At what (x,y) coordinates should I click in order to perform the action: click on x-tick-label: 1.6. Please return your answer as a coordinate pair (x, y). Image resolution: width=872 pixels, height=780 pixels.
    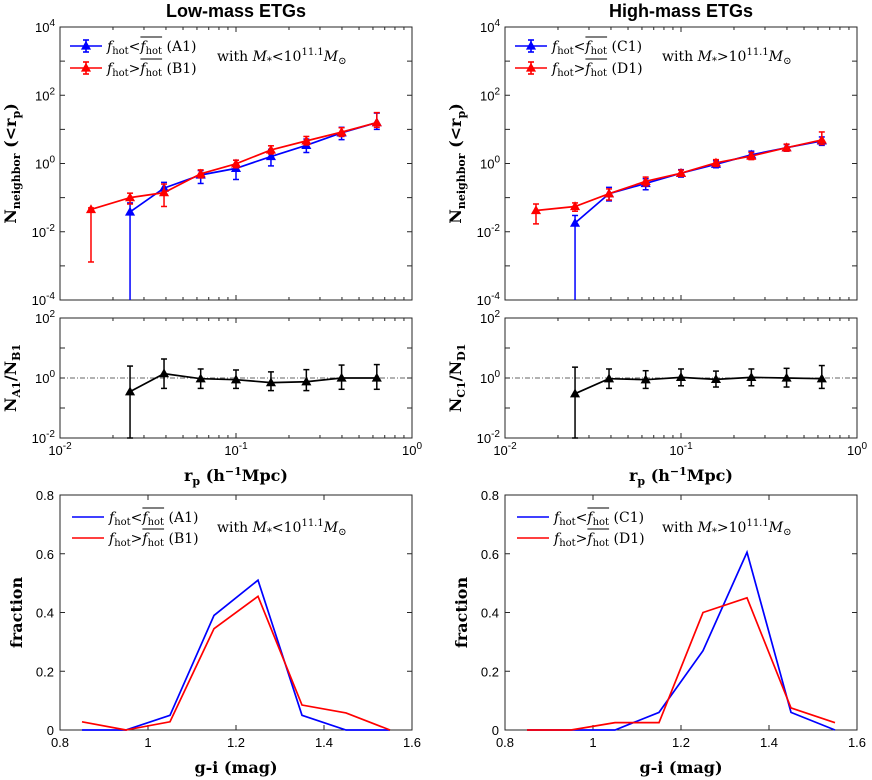
    Looking at the image, I should click on (857, 742).